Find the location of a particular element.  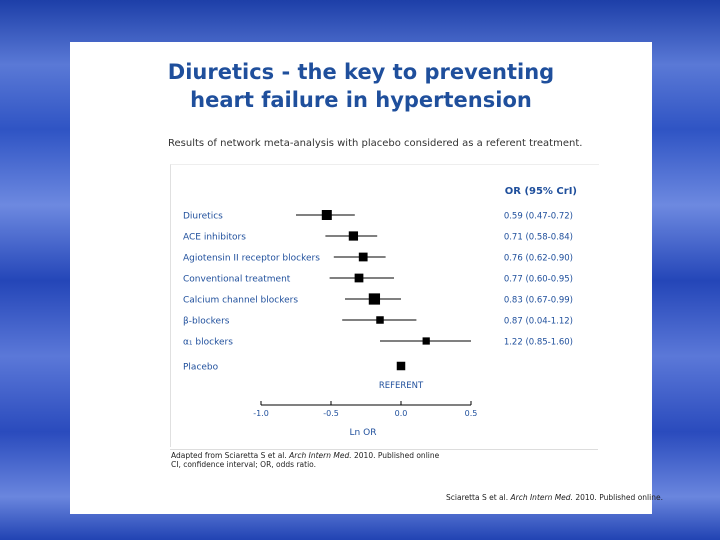

x-tick-label: 0.0 is located at coordinates (401, 413).